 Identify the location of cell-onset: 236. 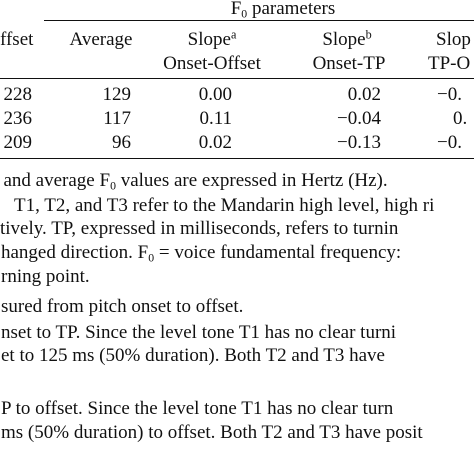
(18, 118).